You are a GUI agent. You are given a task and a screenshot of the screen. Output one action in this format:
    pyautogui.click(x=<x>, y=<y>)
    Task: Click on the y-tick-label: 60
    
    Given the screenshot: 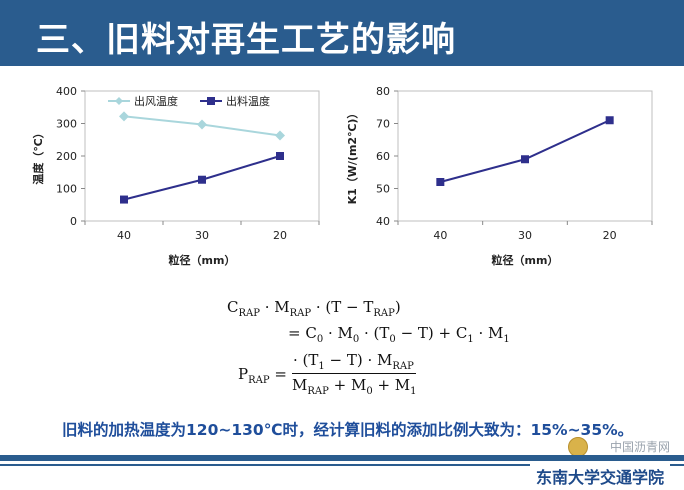 What is the action you would take?
    pyautogui.click(x=383, y=156)
    